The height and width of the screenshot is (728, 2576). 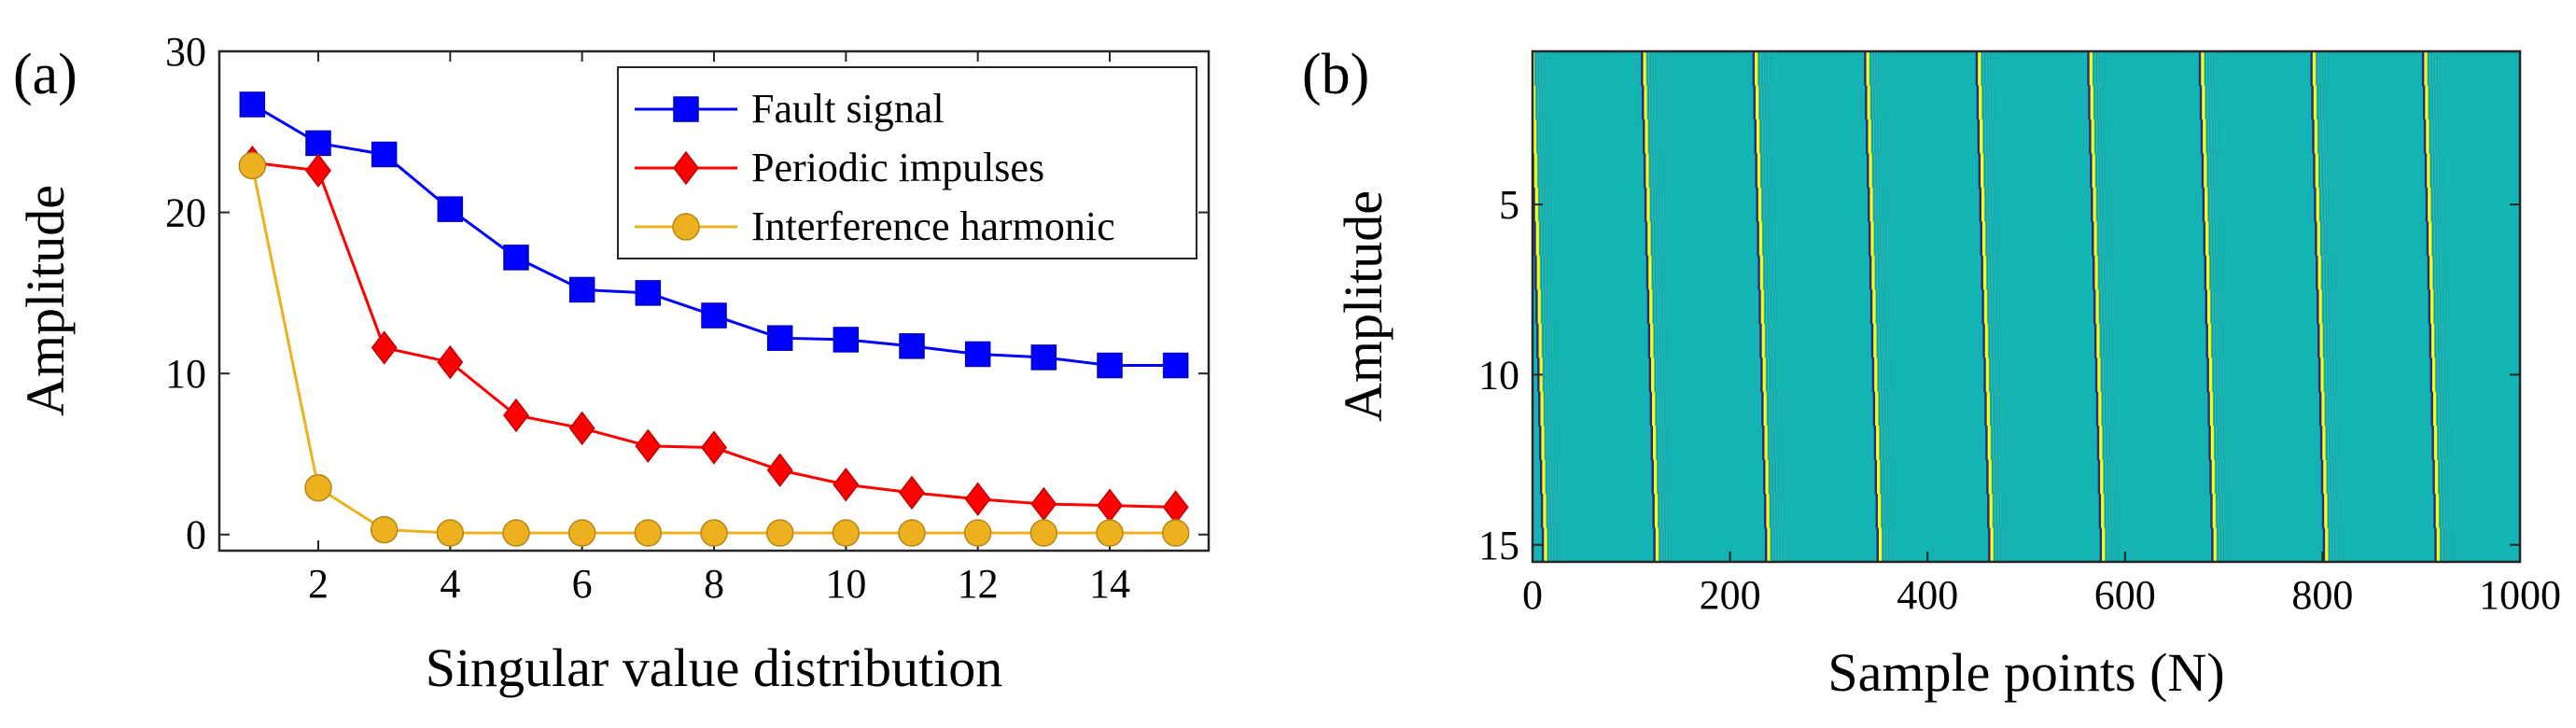 What do you see at coordinates (384, 154) in the screenshot?
I see `data-point-fault-signal` at bounding box center [384, 154].